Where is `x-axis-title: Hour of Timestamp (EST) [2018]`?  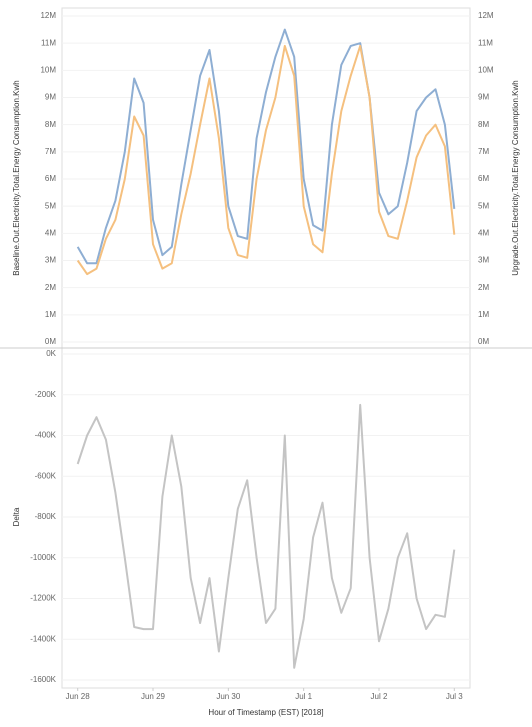 x-axis-title: Hour of Timestamp (EST) [2018] is located at coordinates (265, 712).